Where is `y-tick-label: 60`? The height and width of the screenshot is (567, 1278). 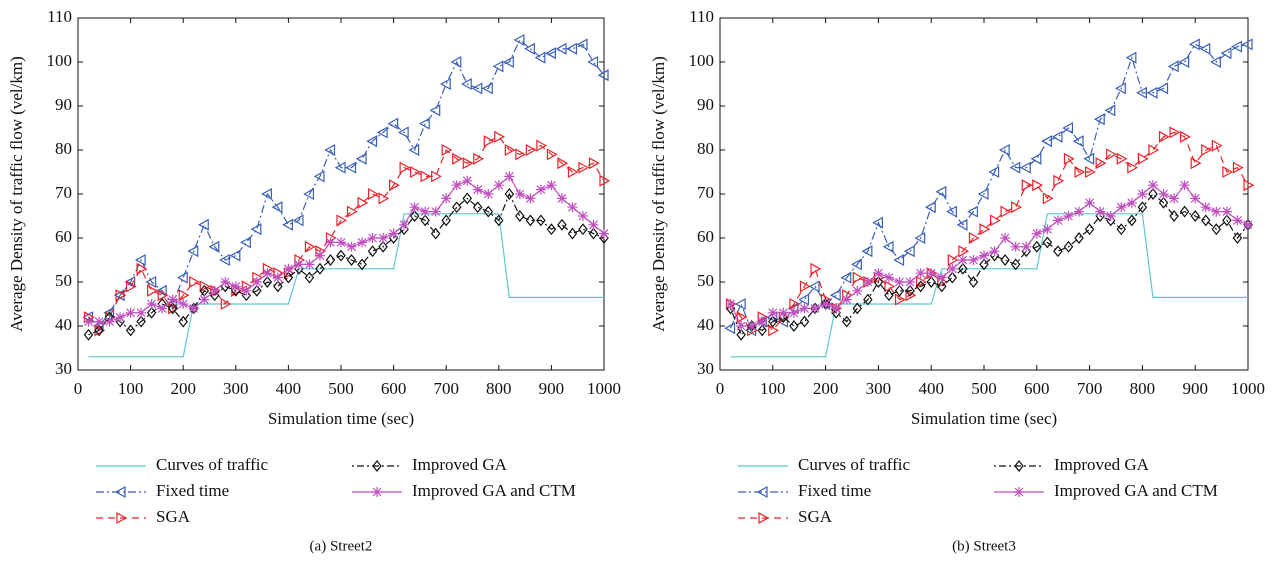
y-tick-label: 60 is located at coordinates (63, 236).